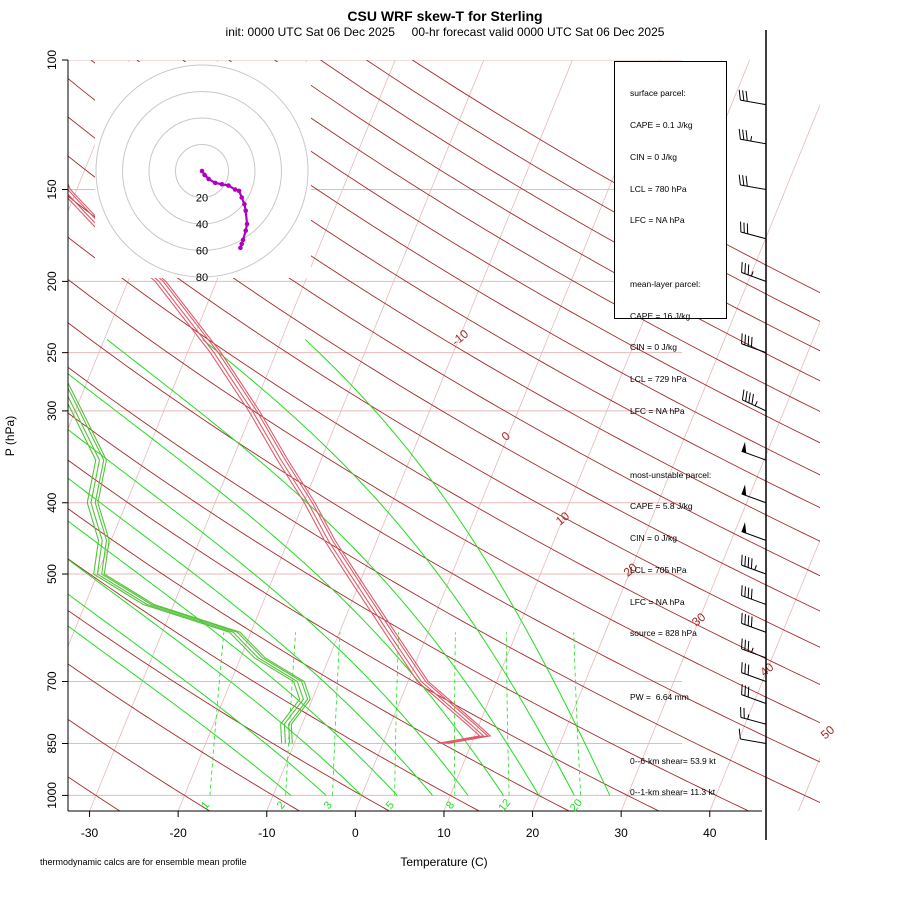 This screenshot has height=900, width=900. What do you see at coordinates (673, 792) in the screenshot?
I see `shear-0-1km: 0--1-km shear= 11.3 kt` at bounding box center [673, 792].